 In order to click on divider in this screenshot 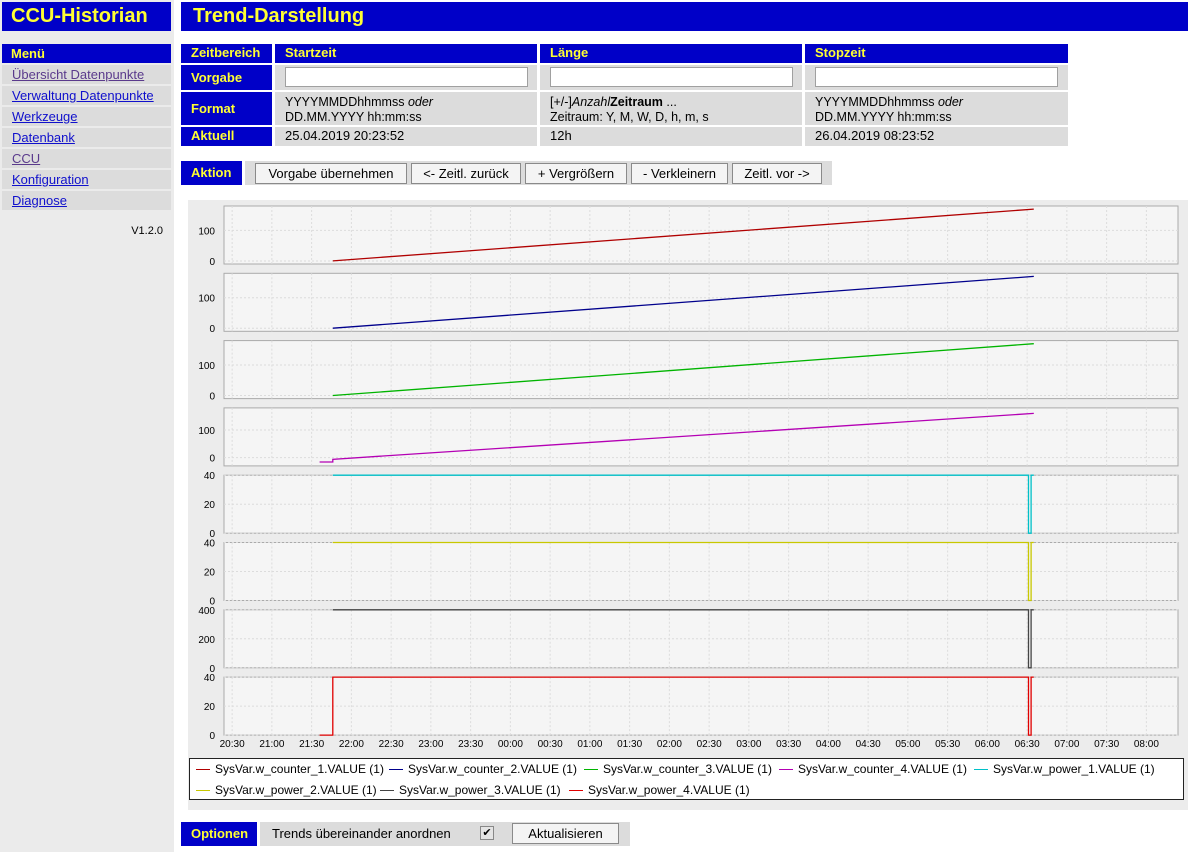, I will do `click(177, 426)`.